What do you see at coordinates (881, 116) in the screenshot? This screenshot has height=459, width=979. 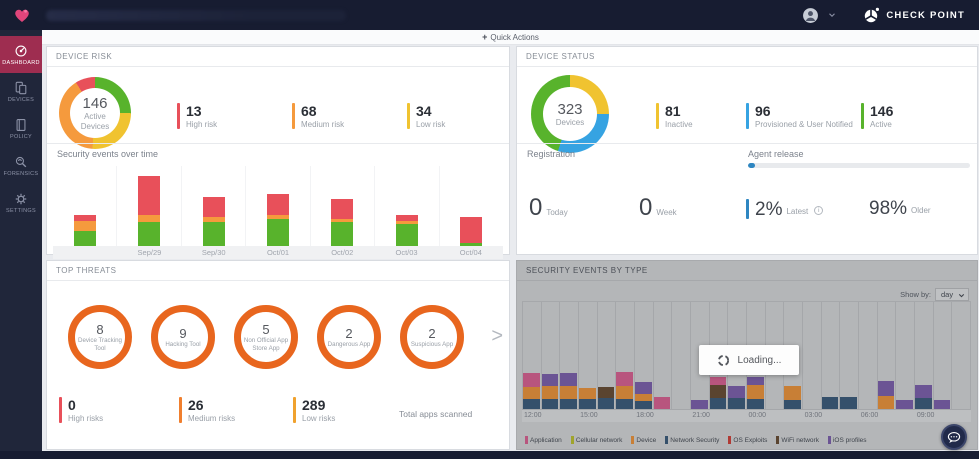 I see `stat-text: 146 Active` at bounding box center [881, 116].